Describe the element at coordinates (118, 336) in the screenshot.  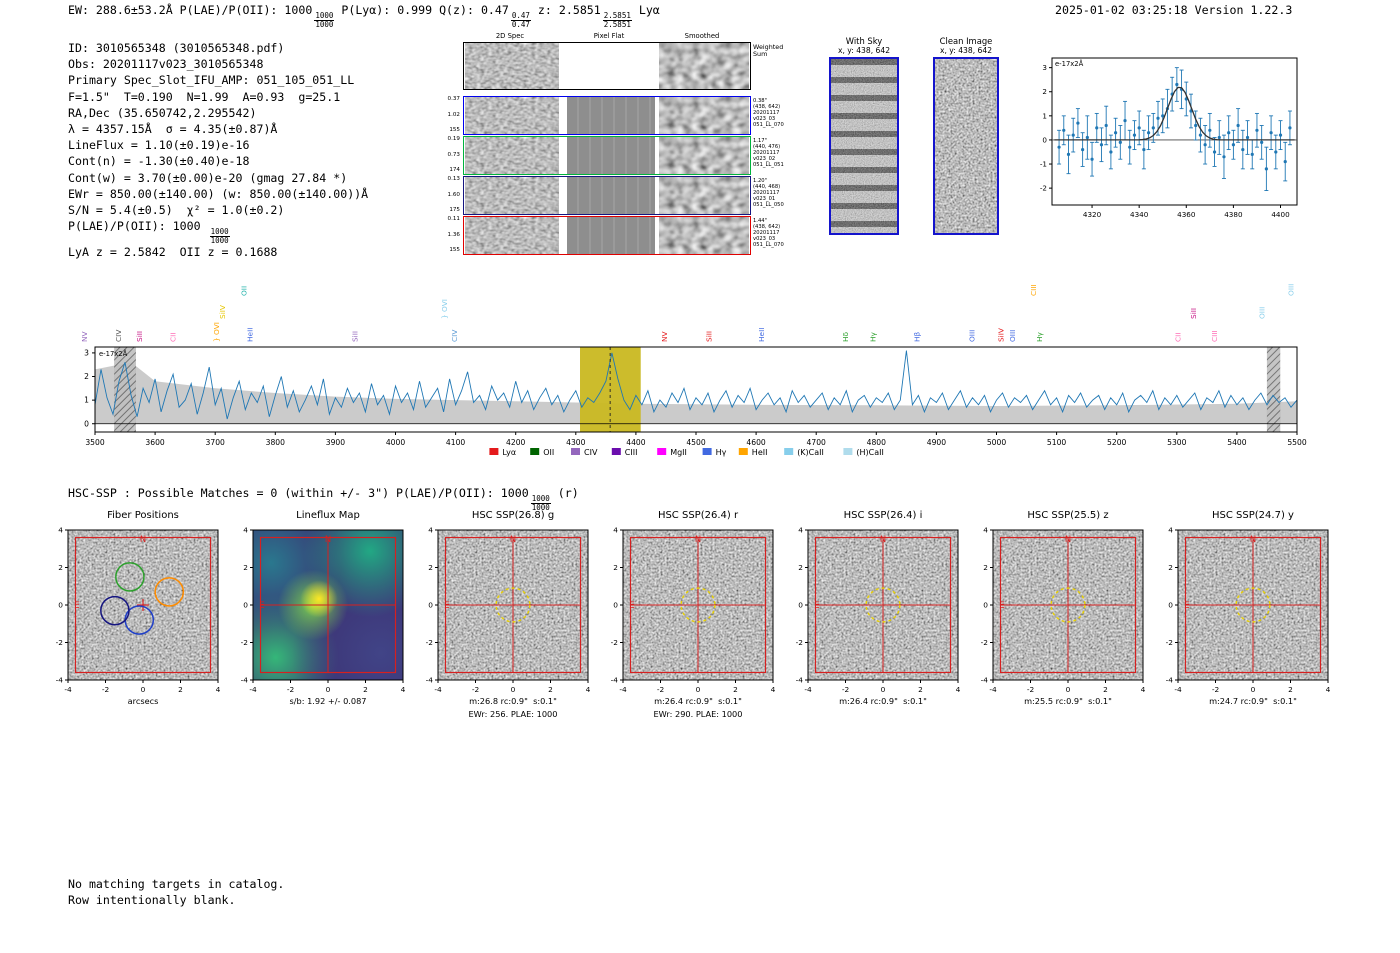
I see `emission-line-label: CIV` at that location.